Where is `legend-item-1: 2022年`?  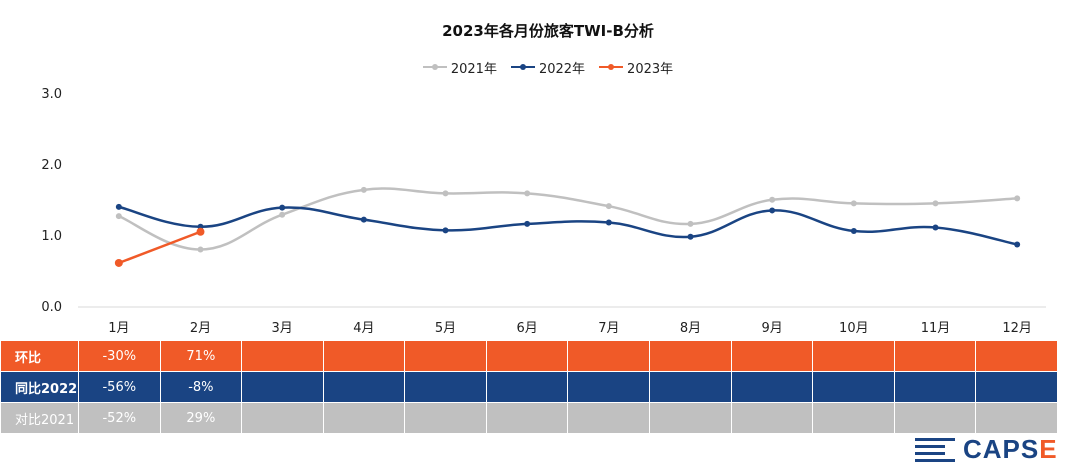 legend-item-1: 2022年 is located at coordinates (548, 67).